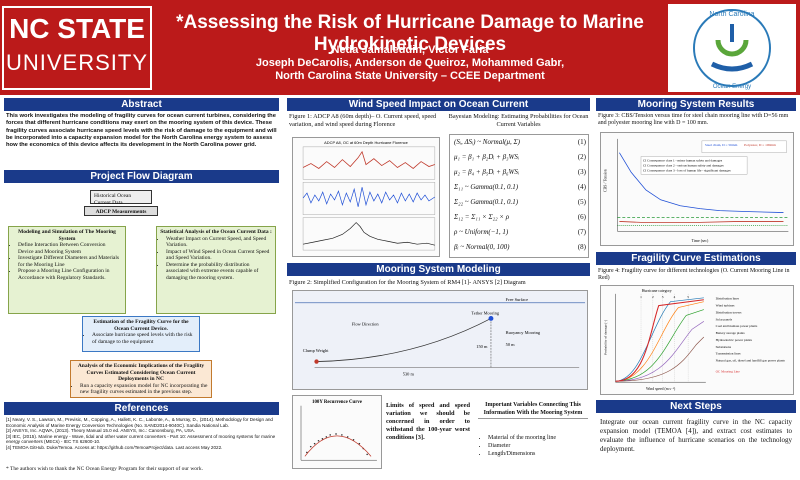 This screenshot has height=480, width=800. What do you see at coordinates (606, 337) in the screenshot?
I see `fig4-ylabel: Probability of damage [-]` at bounding box center [606, 337].